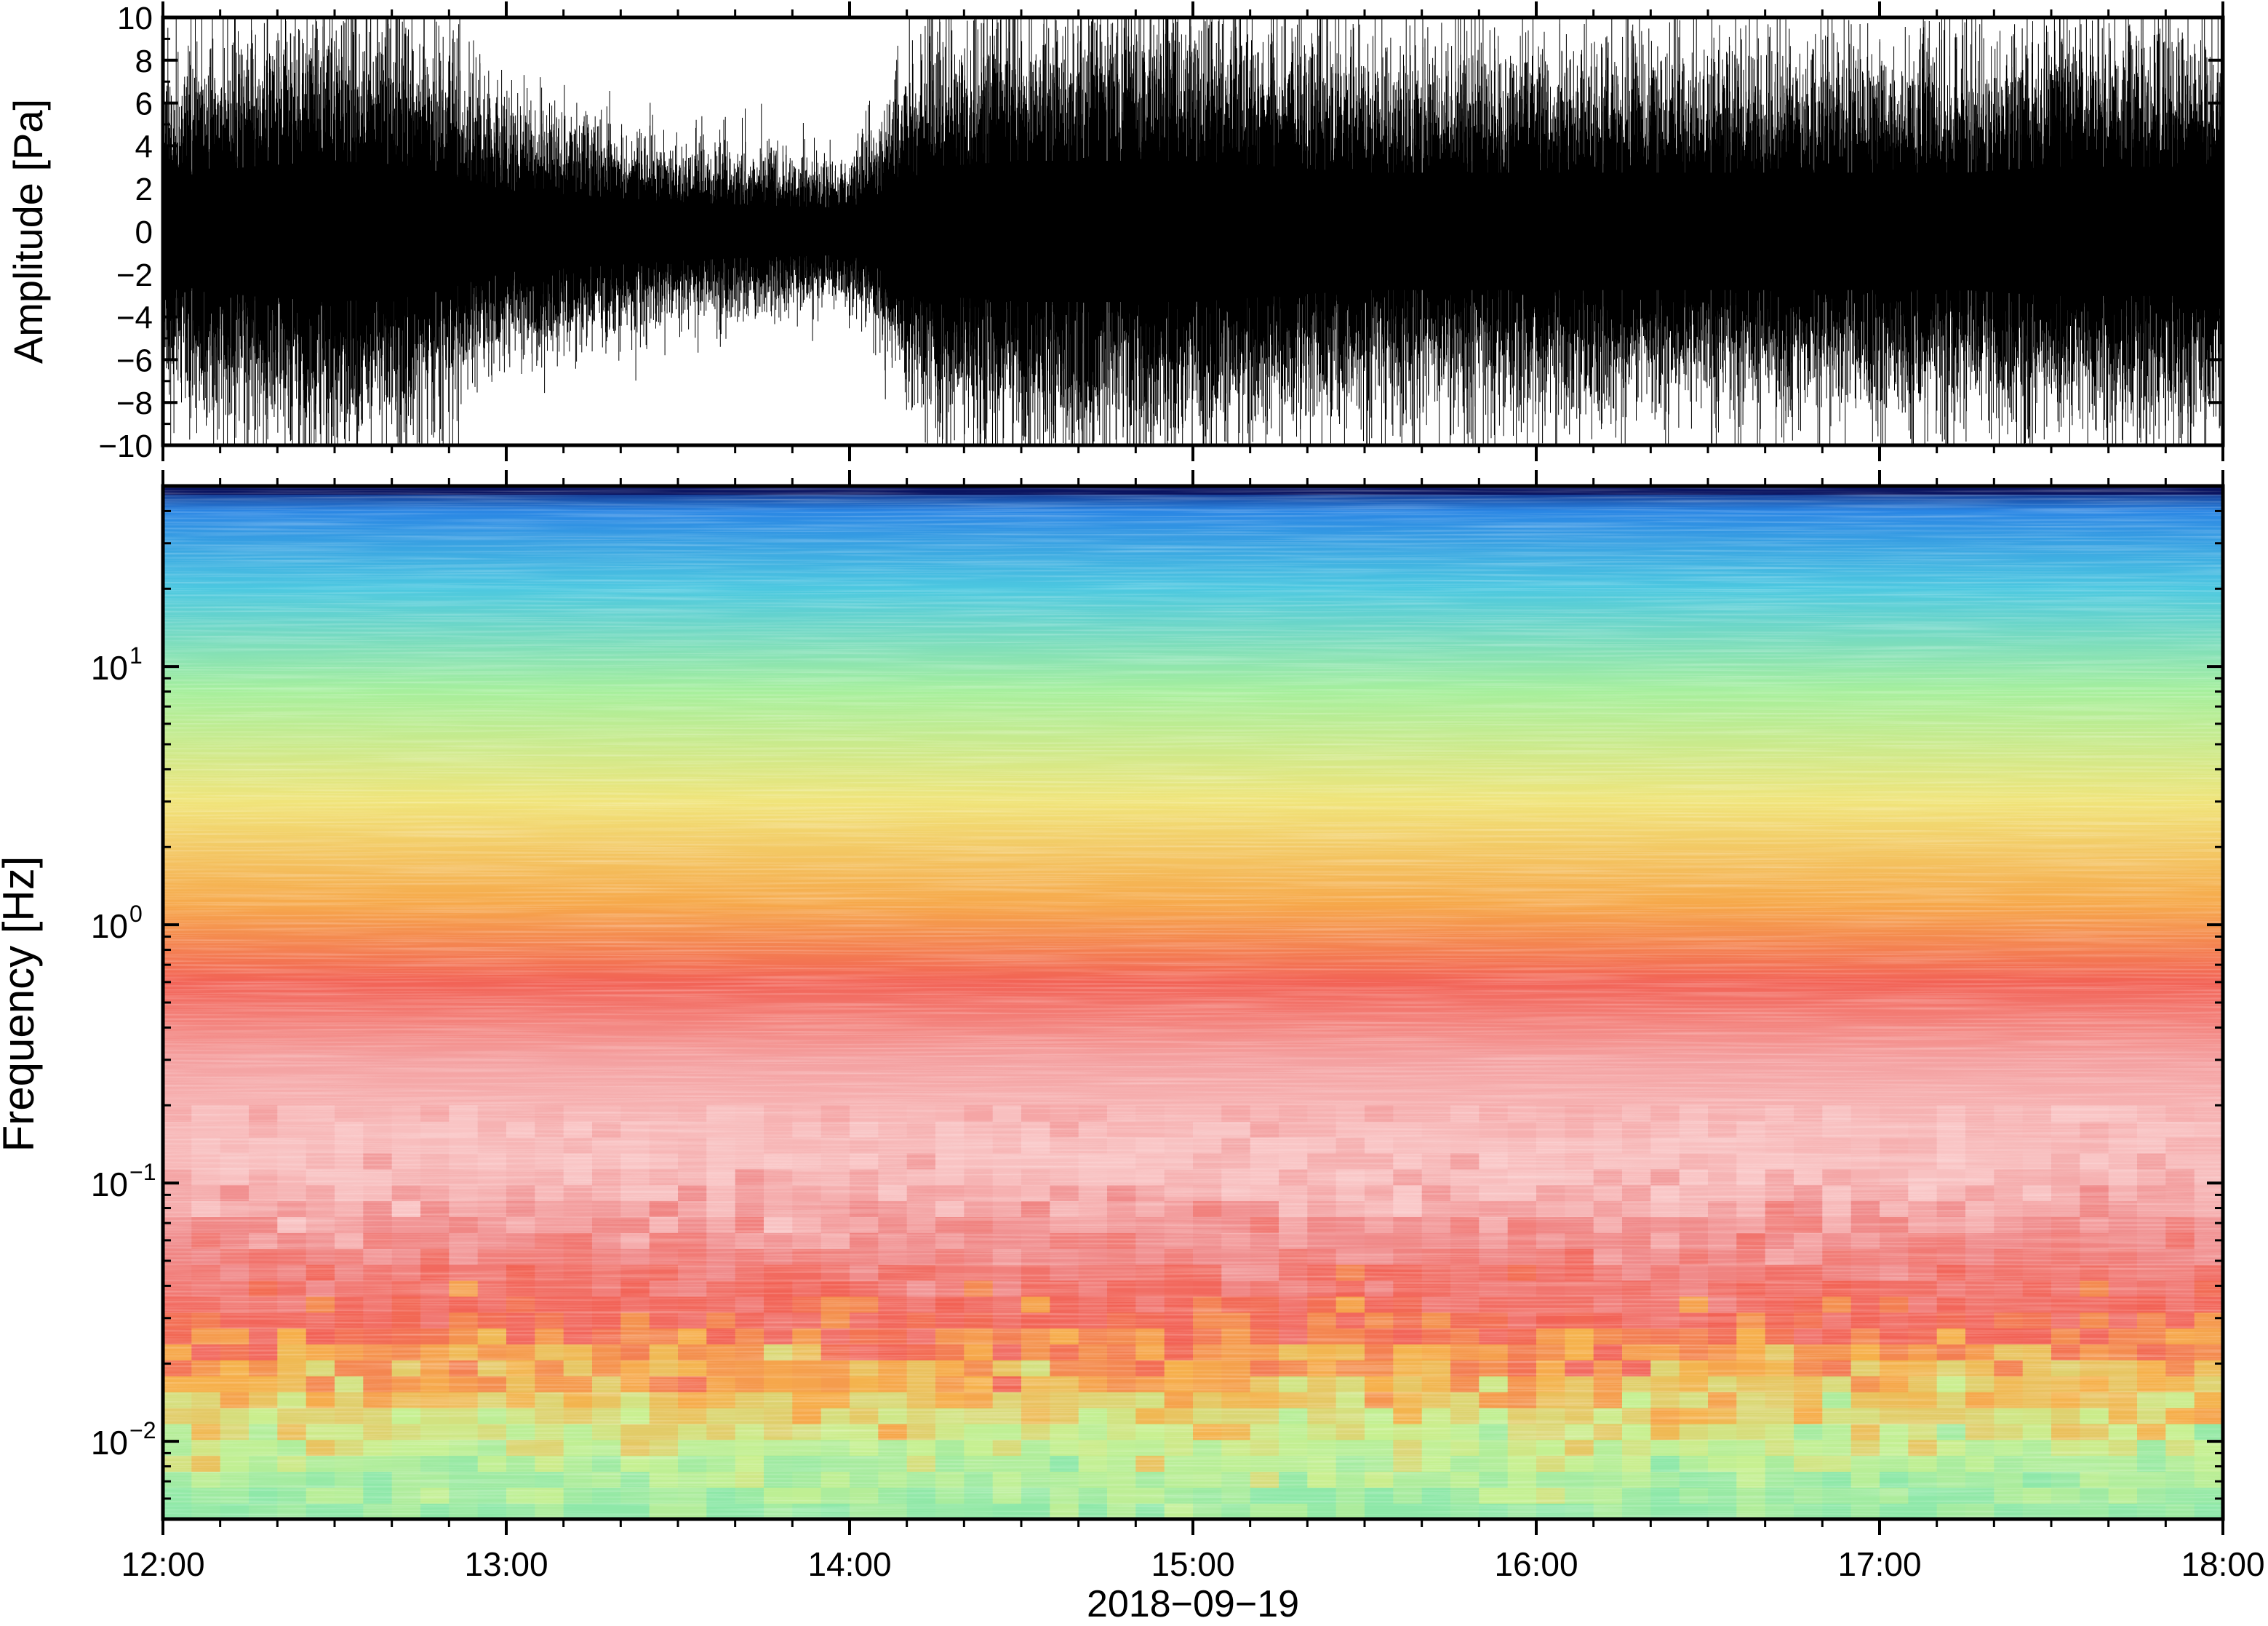  Describe the element at coordinates (142, 1430) in the screenshot. I see `spectrogram-y-tick-exponent: −2` at that location.